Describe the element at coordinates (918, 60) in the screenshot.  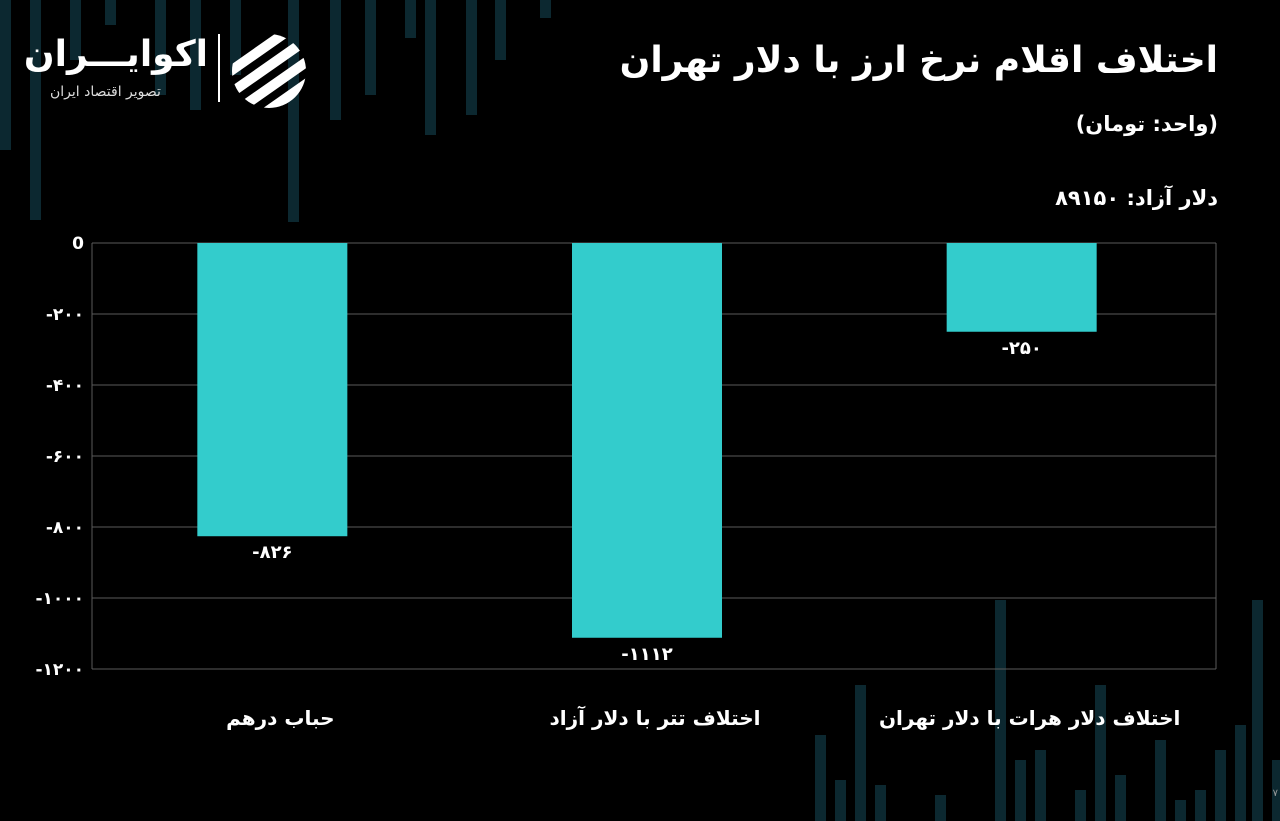
I see `chart-title: اختلاف اقلام نرخ ارز با دلار تهران` at that location.